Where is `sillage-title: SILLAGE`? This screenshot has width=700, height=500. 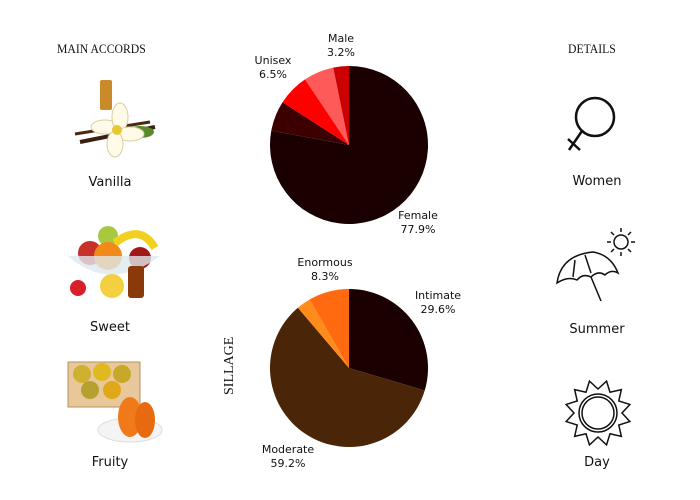
sillage-title: SILLAGE is located at coordinates (229, 365).